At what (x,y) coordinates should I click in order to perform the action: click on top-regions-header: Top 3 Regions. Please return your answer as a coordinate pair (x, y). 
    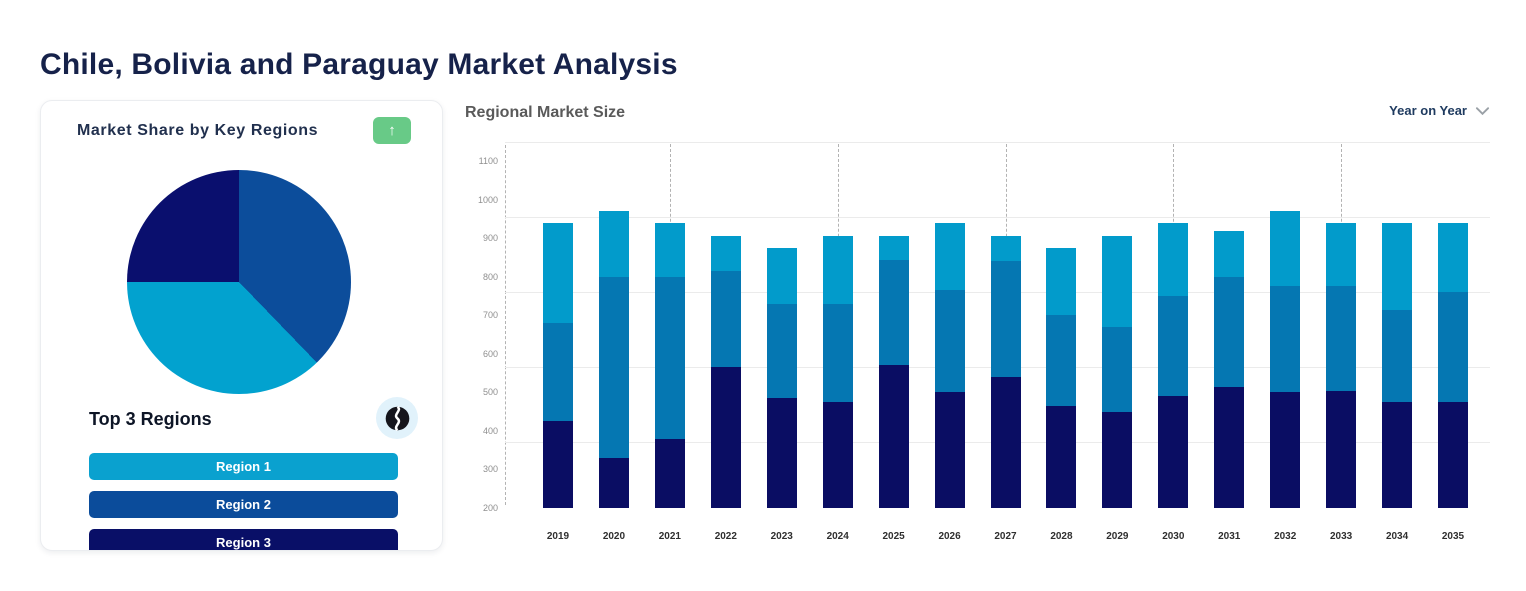
    Looking at the image, I should click on (241, 422).